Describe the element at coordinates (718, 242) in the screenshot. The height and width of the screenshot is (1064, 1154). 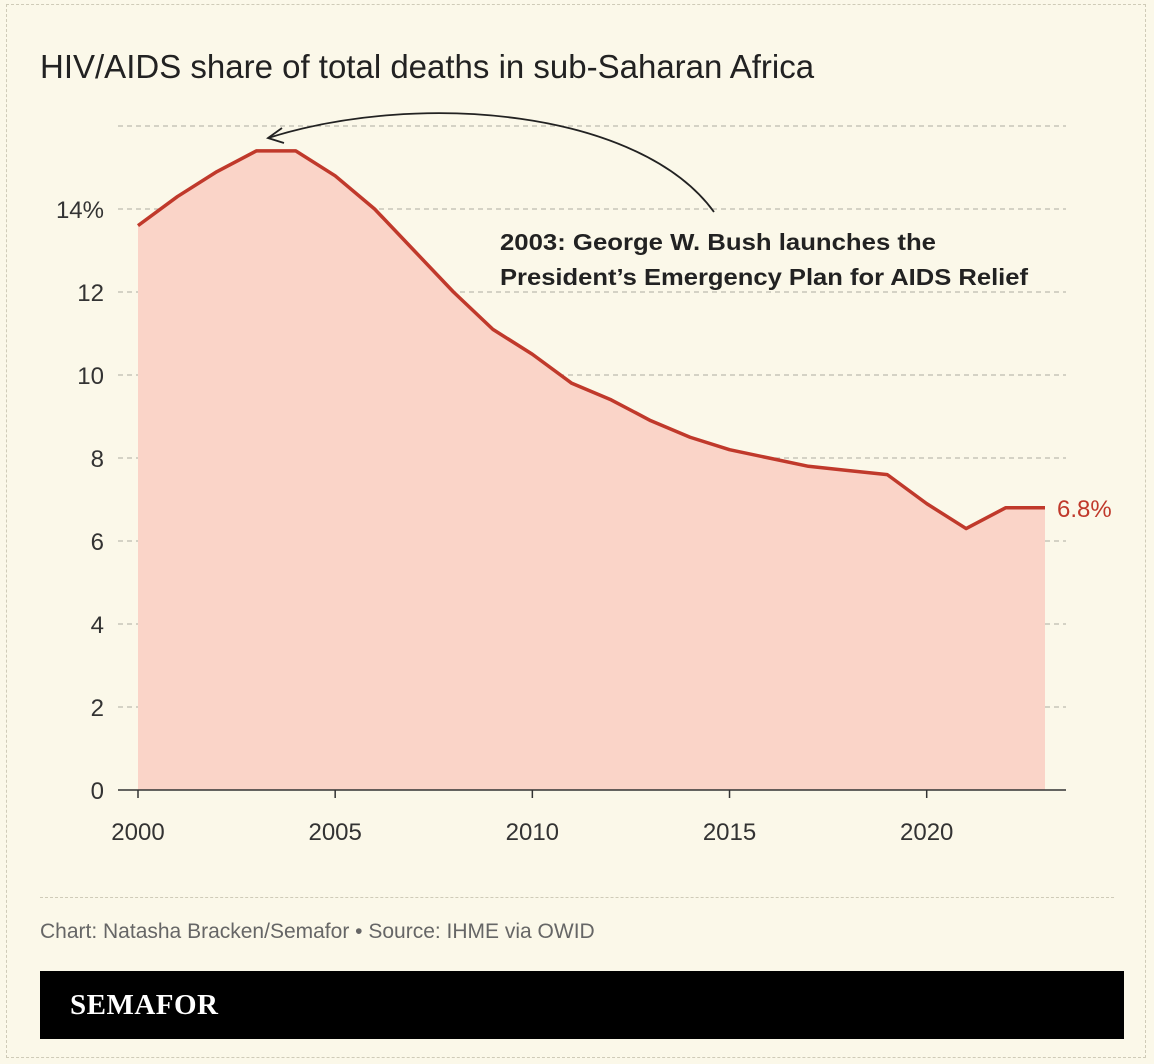
I see `annotation-text: 2003: George W. Bush launches the` at that location.